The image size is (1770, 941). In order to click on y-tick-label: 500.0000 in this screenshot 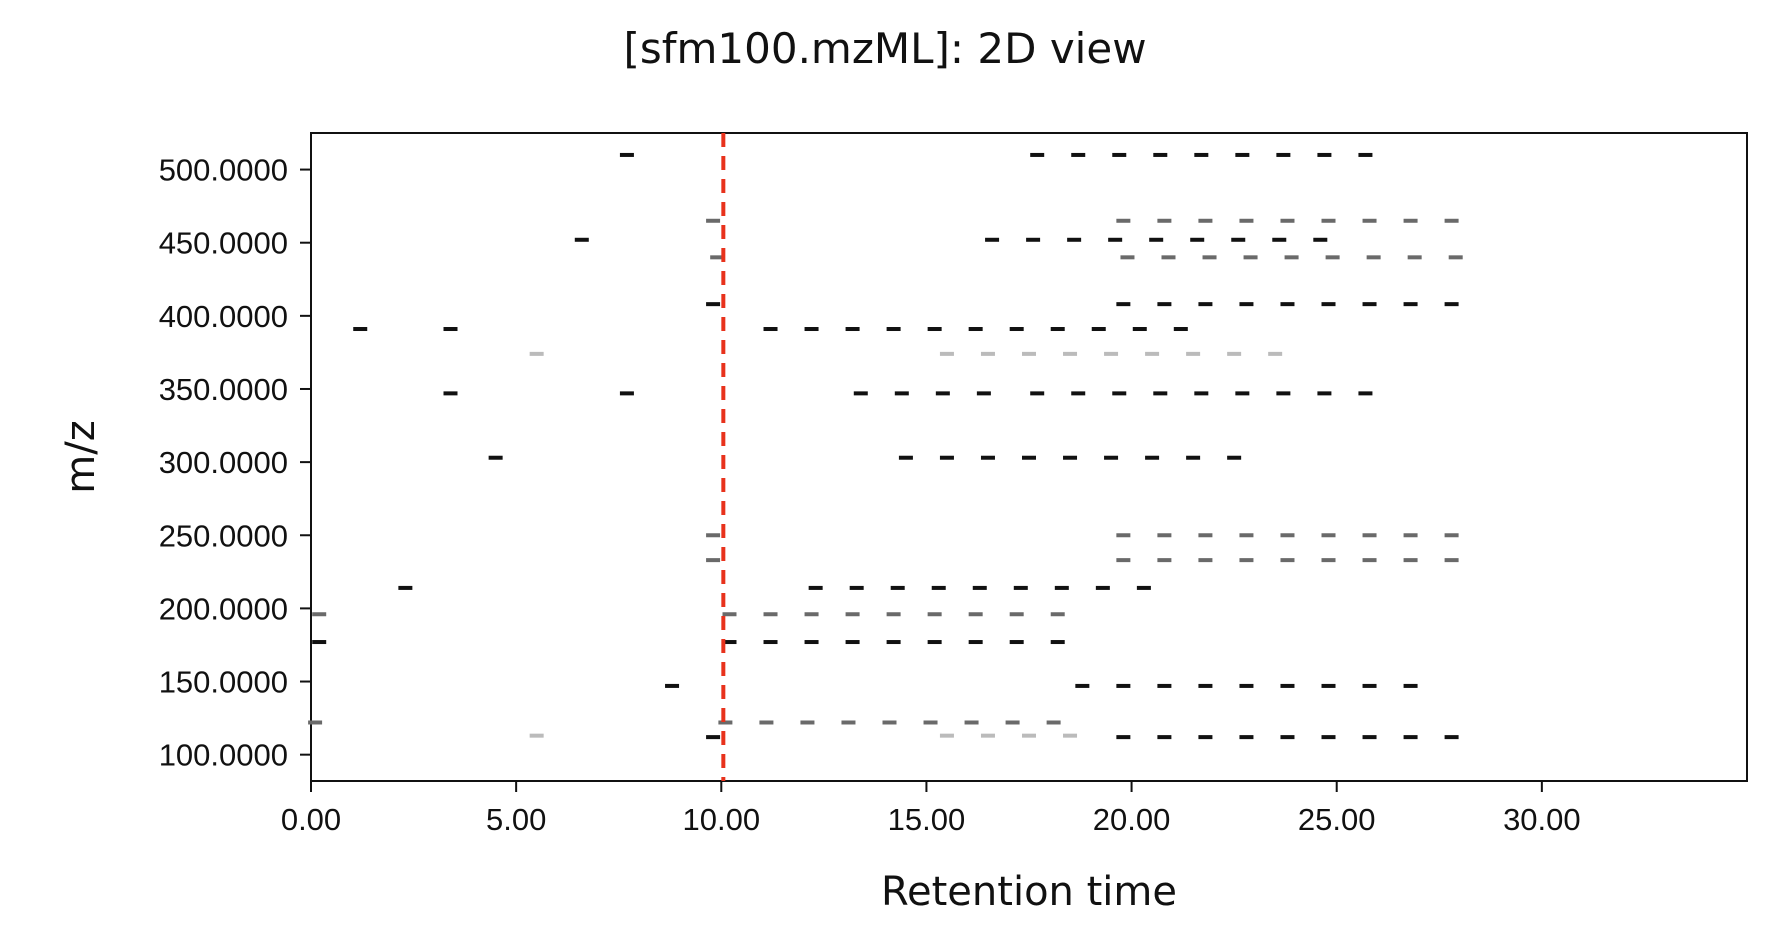, I will do `click(223, 170)`.